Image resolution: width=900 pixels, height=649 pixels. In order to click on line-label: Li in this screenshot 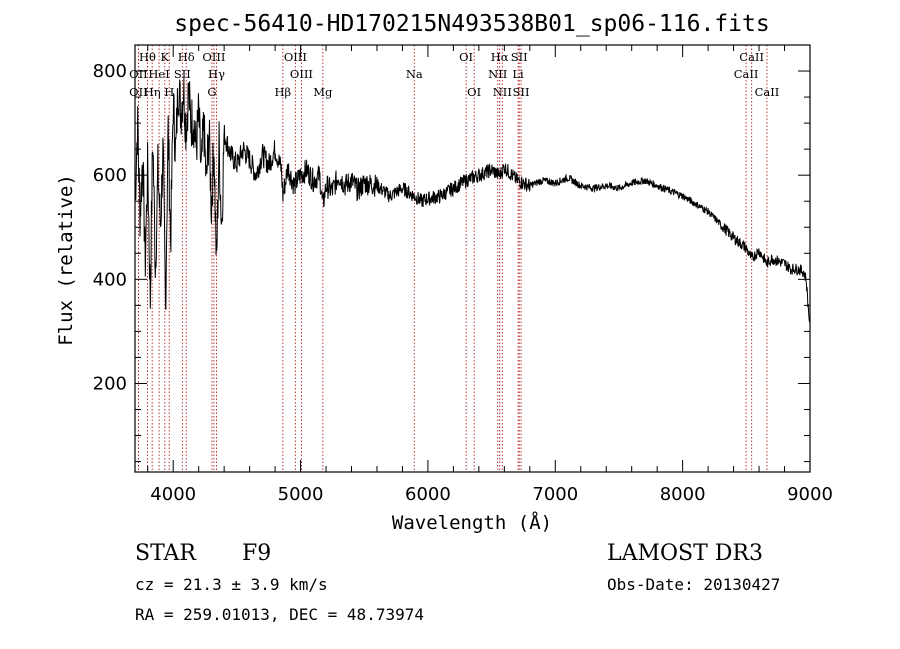, I will do `click(518, 74)`.